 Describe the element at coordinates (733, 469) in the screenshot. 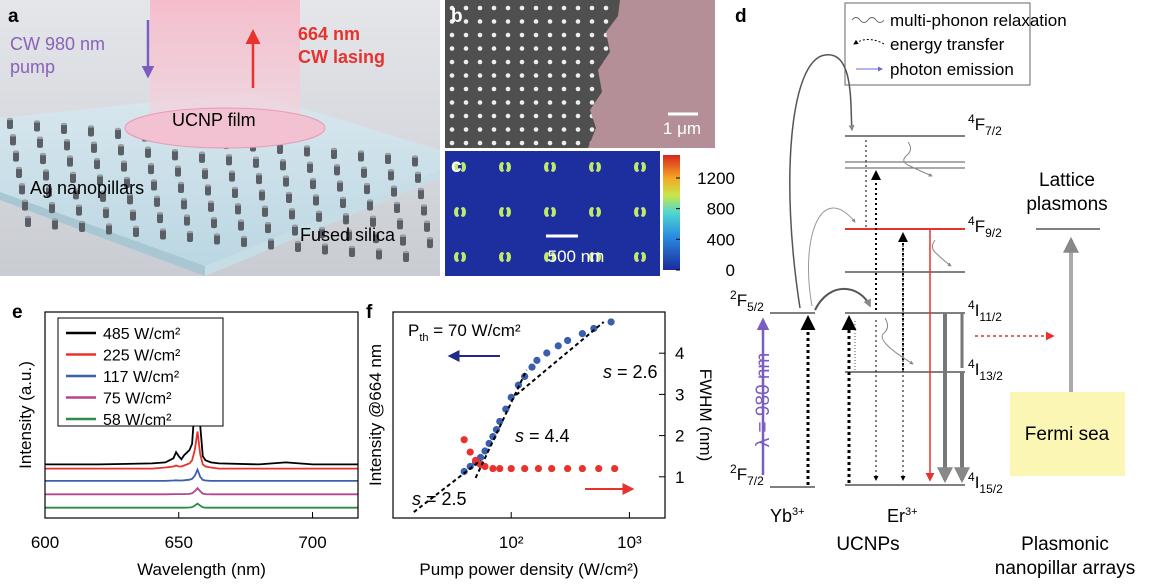

I see `text-part: 2` at that location.